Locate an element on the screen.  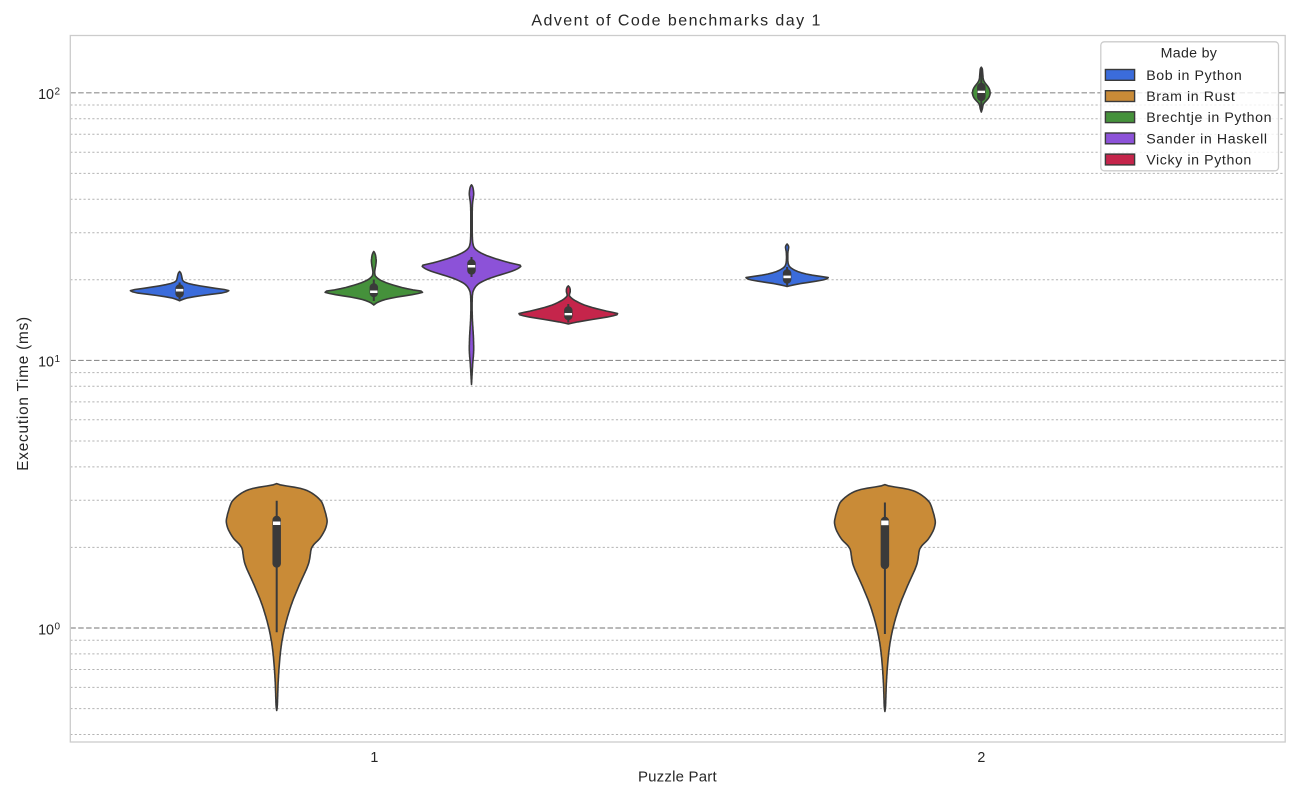
svg-text: Sander in Haskell is located at coordinates (1206, 139).